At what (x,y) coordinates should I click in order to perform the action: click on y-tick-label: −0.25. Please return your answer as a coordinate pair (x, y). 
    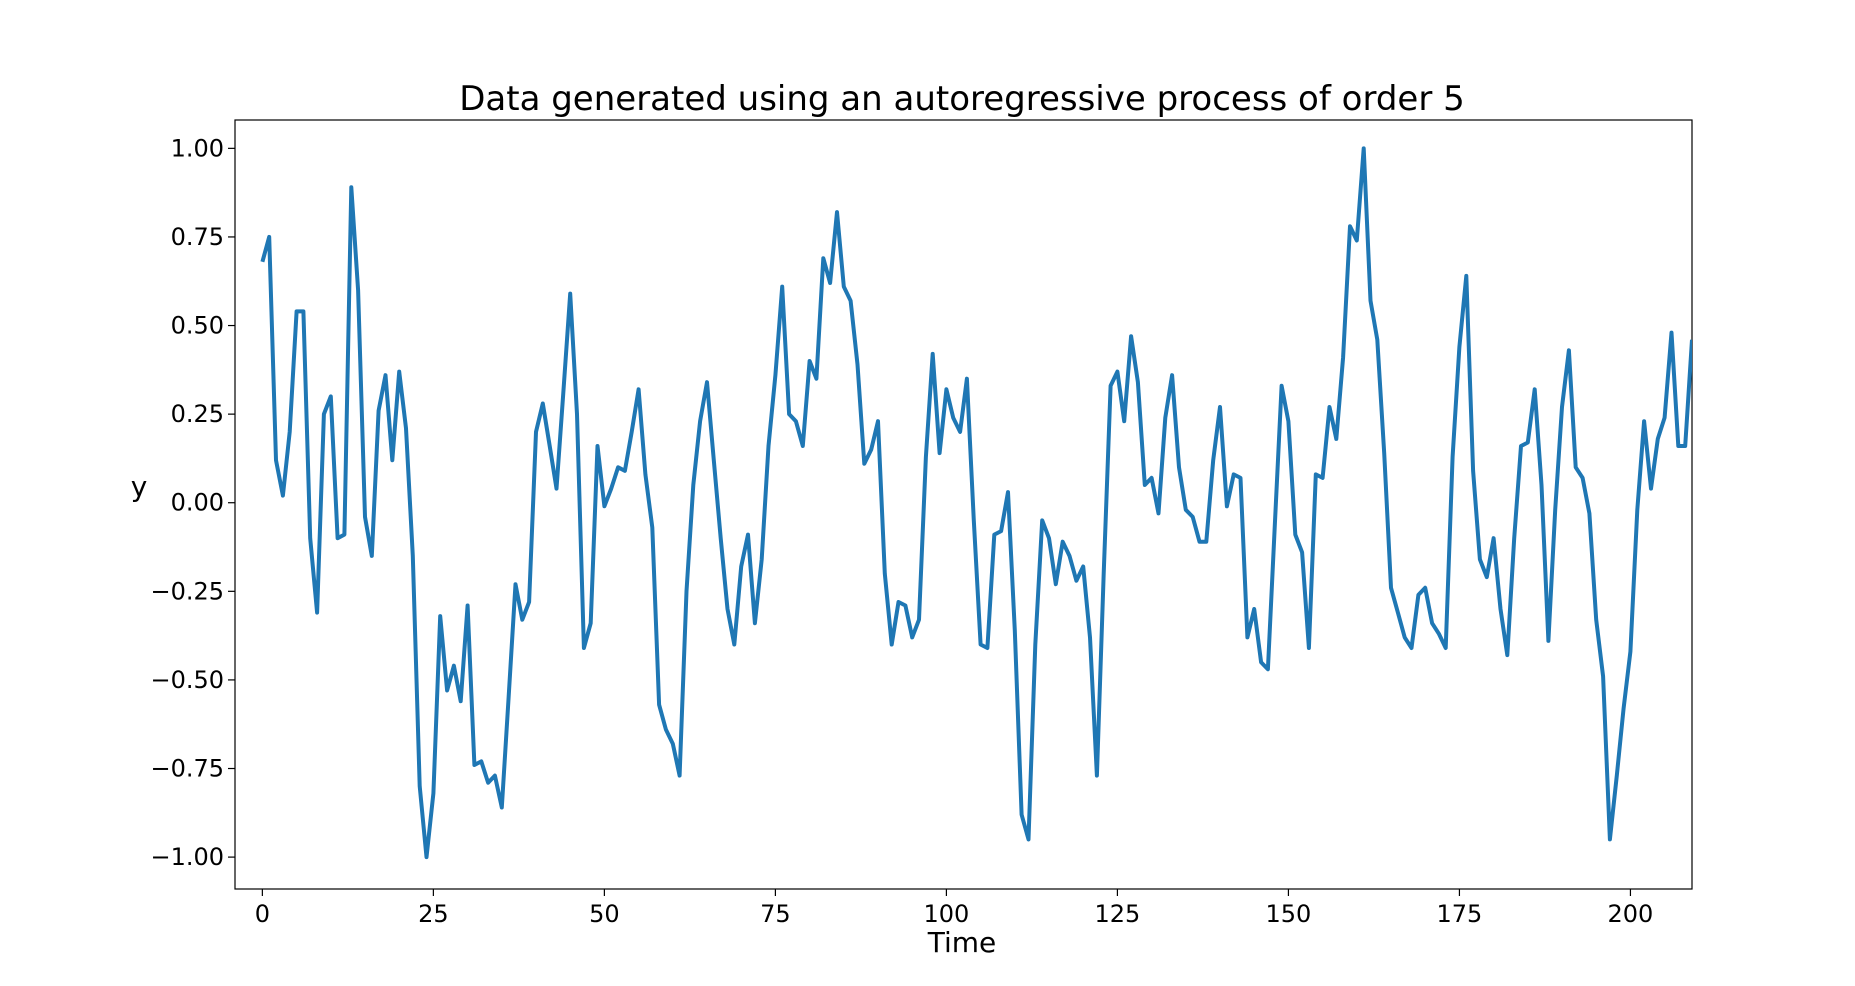
    Looking at the image, I should click on (187, 591).